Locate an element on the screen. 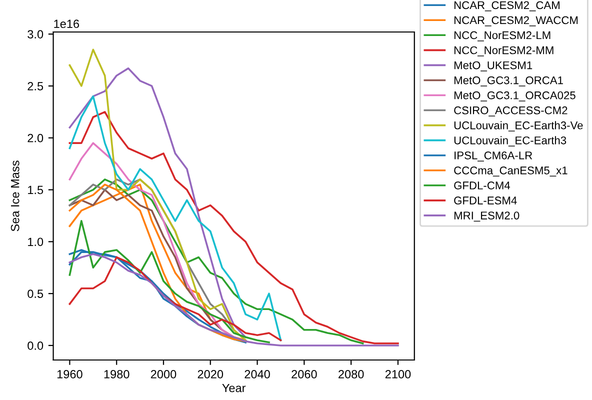 This screenshot has width=592, height=400. x-tick-label: 2080 is located at coordinates (351, 374).